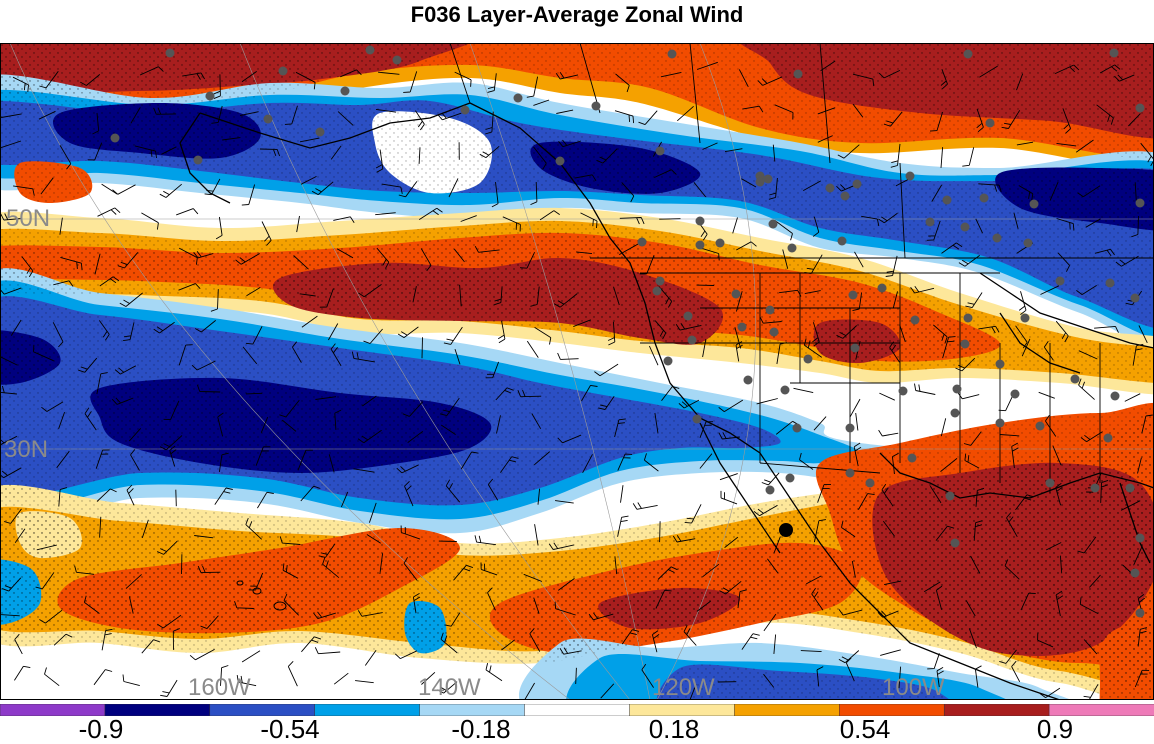 This screenshot has width=1154, height=744. Describe the element at coordinates (913, 687) in the screenshot. I see `lon-label-100w: 100W` at that location.